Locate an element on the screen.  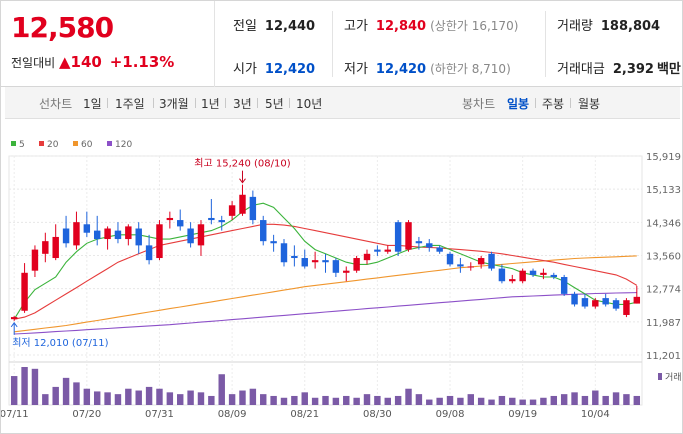
tab-1w: 1주일 is located at coordinates (130, 104).